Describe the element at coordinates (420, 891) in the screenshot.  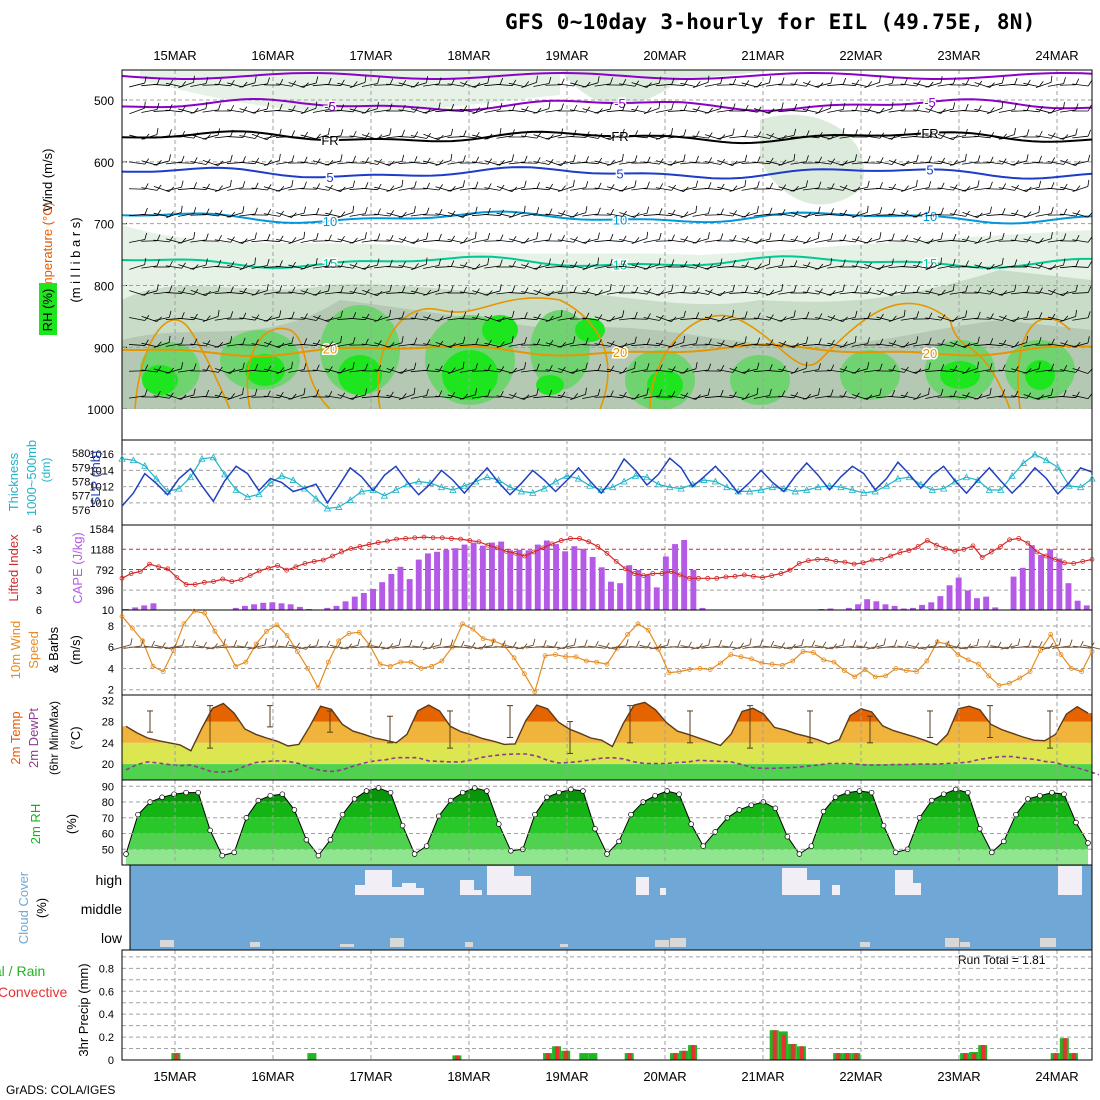
I see `high-cloud-block` at that location.